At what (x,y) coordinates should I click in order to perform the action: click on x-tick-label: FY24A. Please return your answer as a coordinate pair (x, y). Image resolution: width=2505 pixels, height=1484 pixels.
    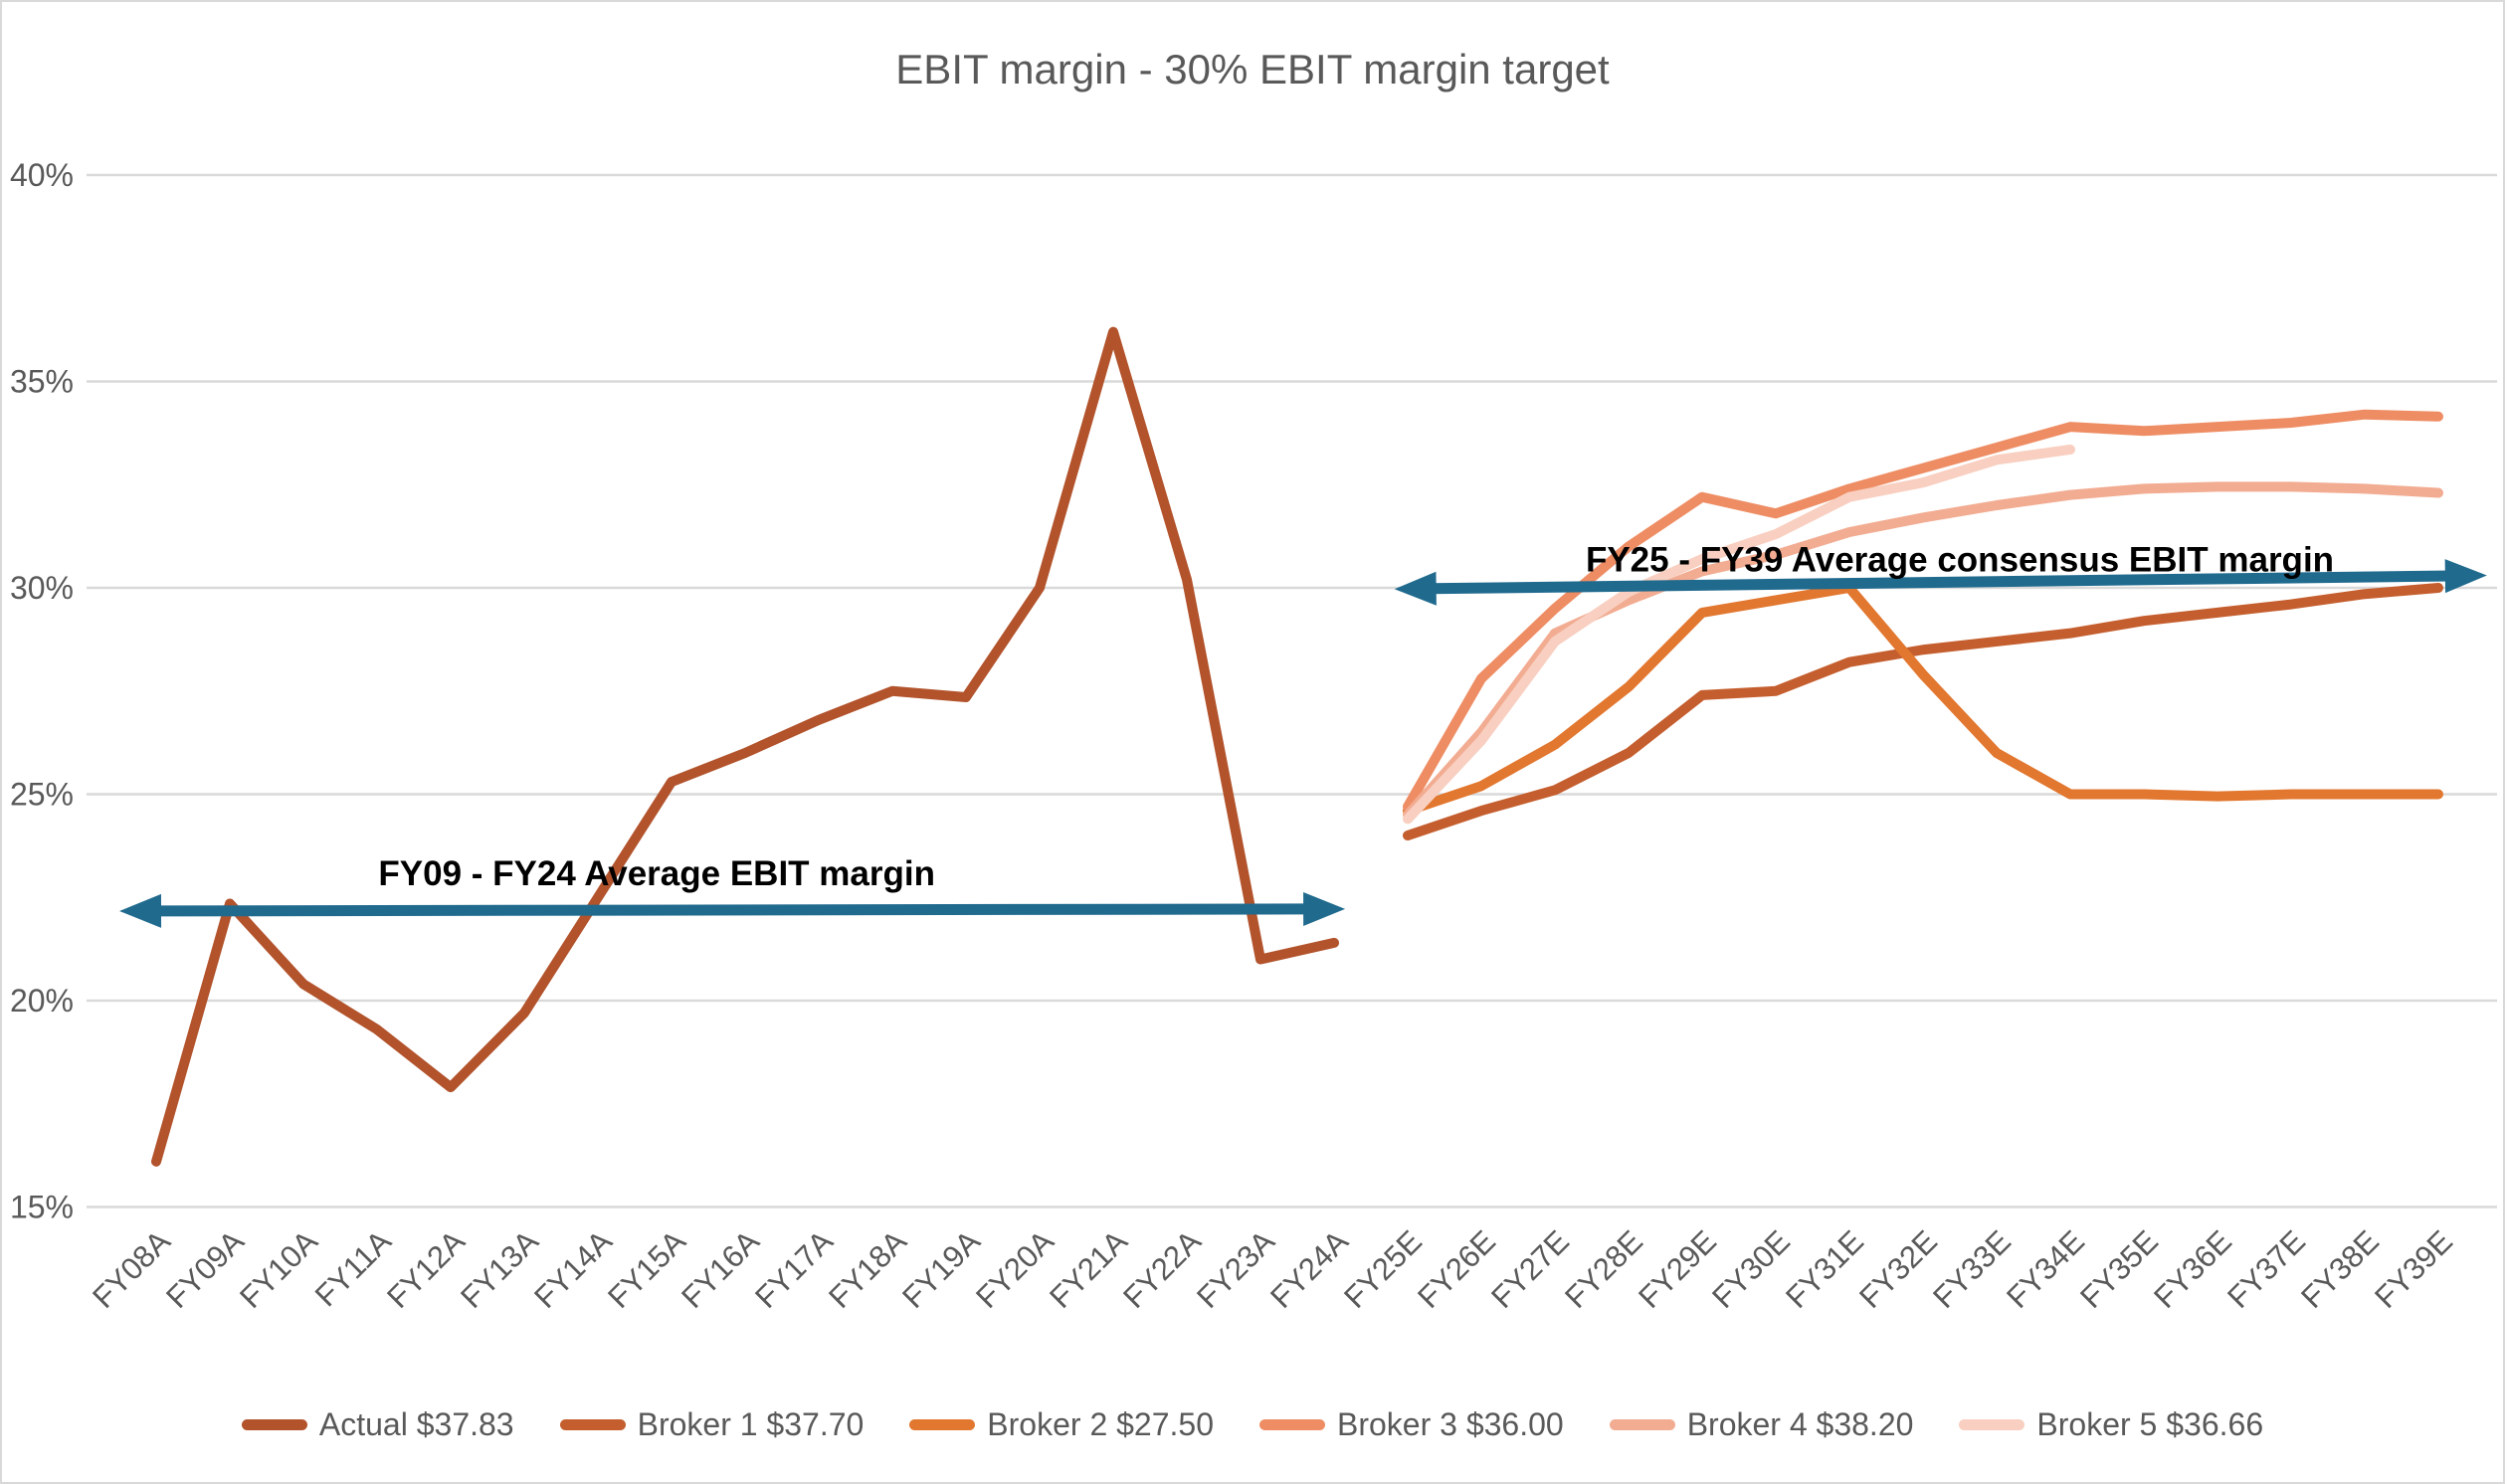
    Looking at the image, I should click on (1309, 1269).